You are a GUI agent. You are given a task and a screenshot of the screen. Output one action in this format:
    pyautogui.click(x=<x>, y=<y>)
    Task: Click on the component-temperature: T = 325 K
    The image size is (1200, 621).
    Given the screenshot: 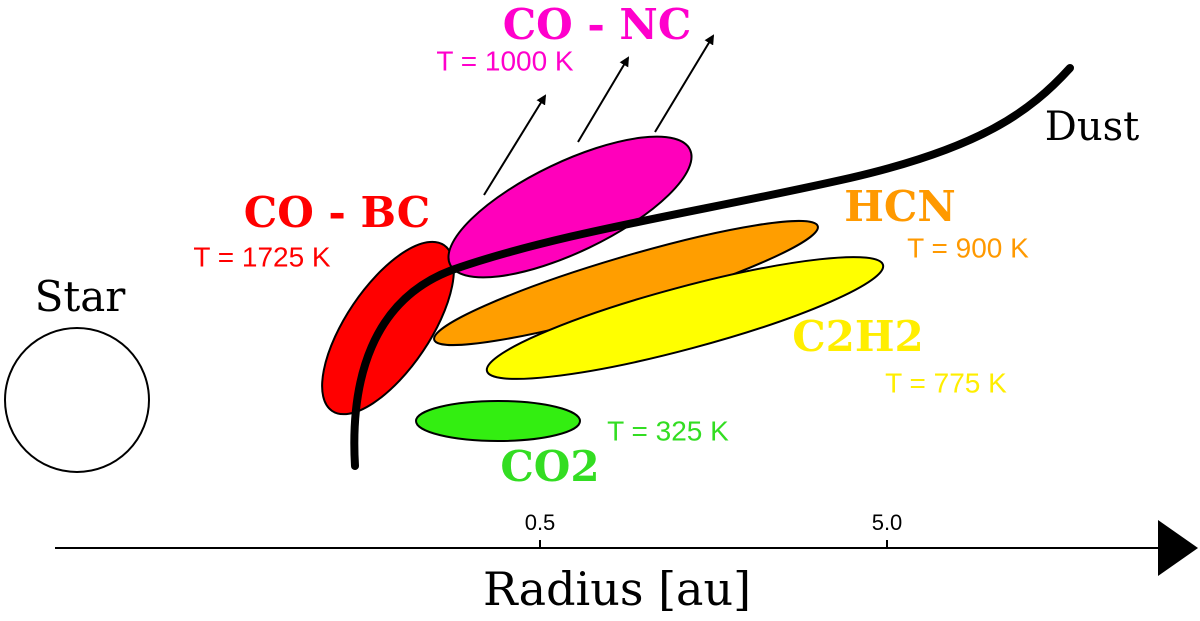 What is the action you would take?
    pyautogui.click(x=668, y=430)
    